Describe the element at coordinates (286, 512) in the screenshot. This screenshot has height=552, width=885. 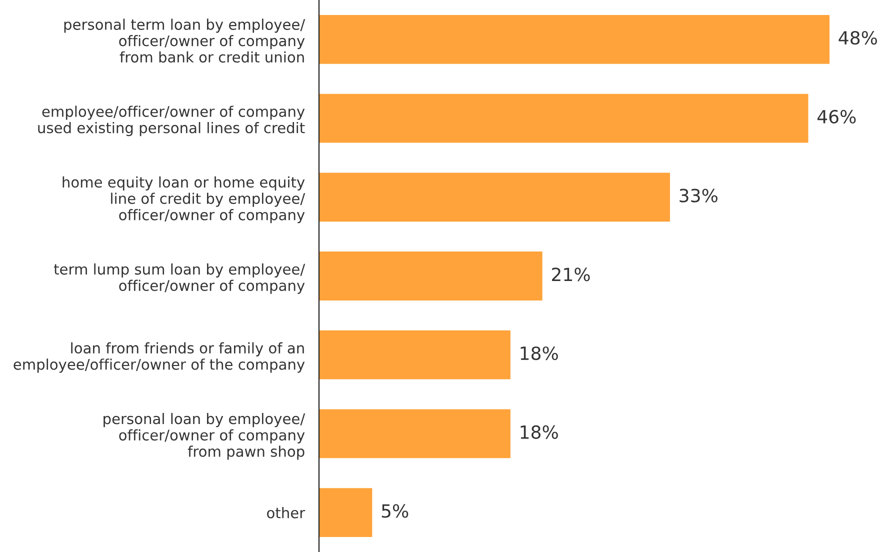
I see `y-tick-label: other` at that location.